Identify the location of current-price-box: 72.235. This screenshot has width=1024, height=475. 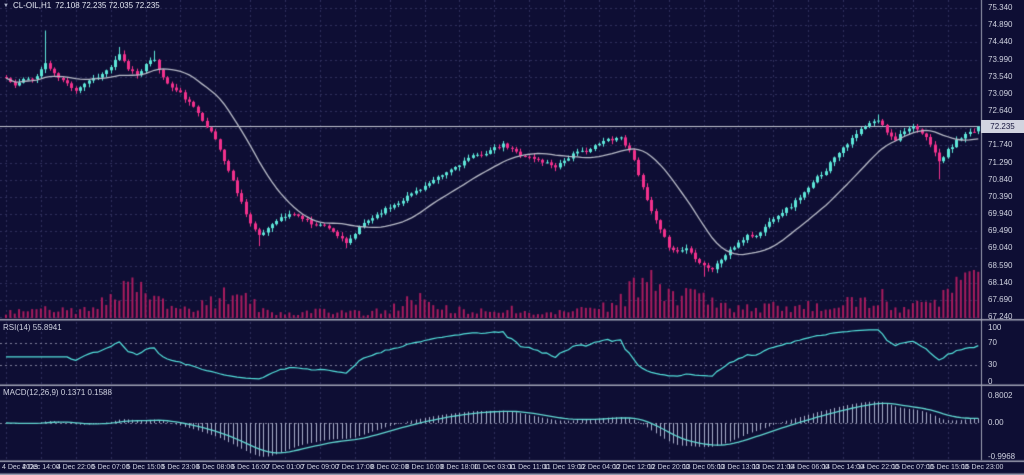
(1002, 126).